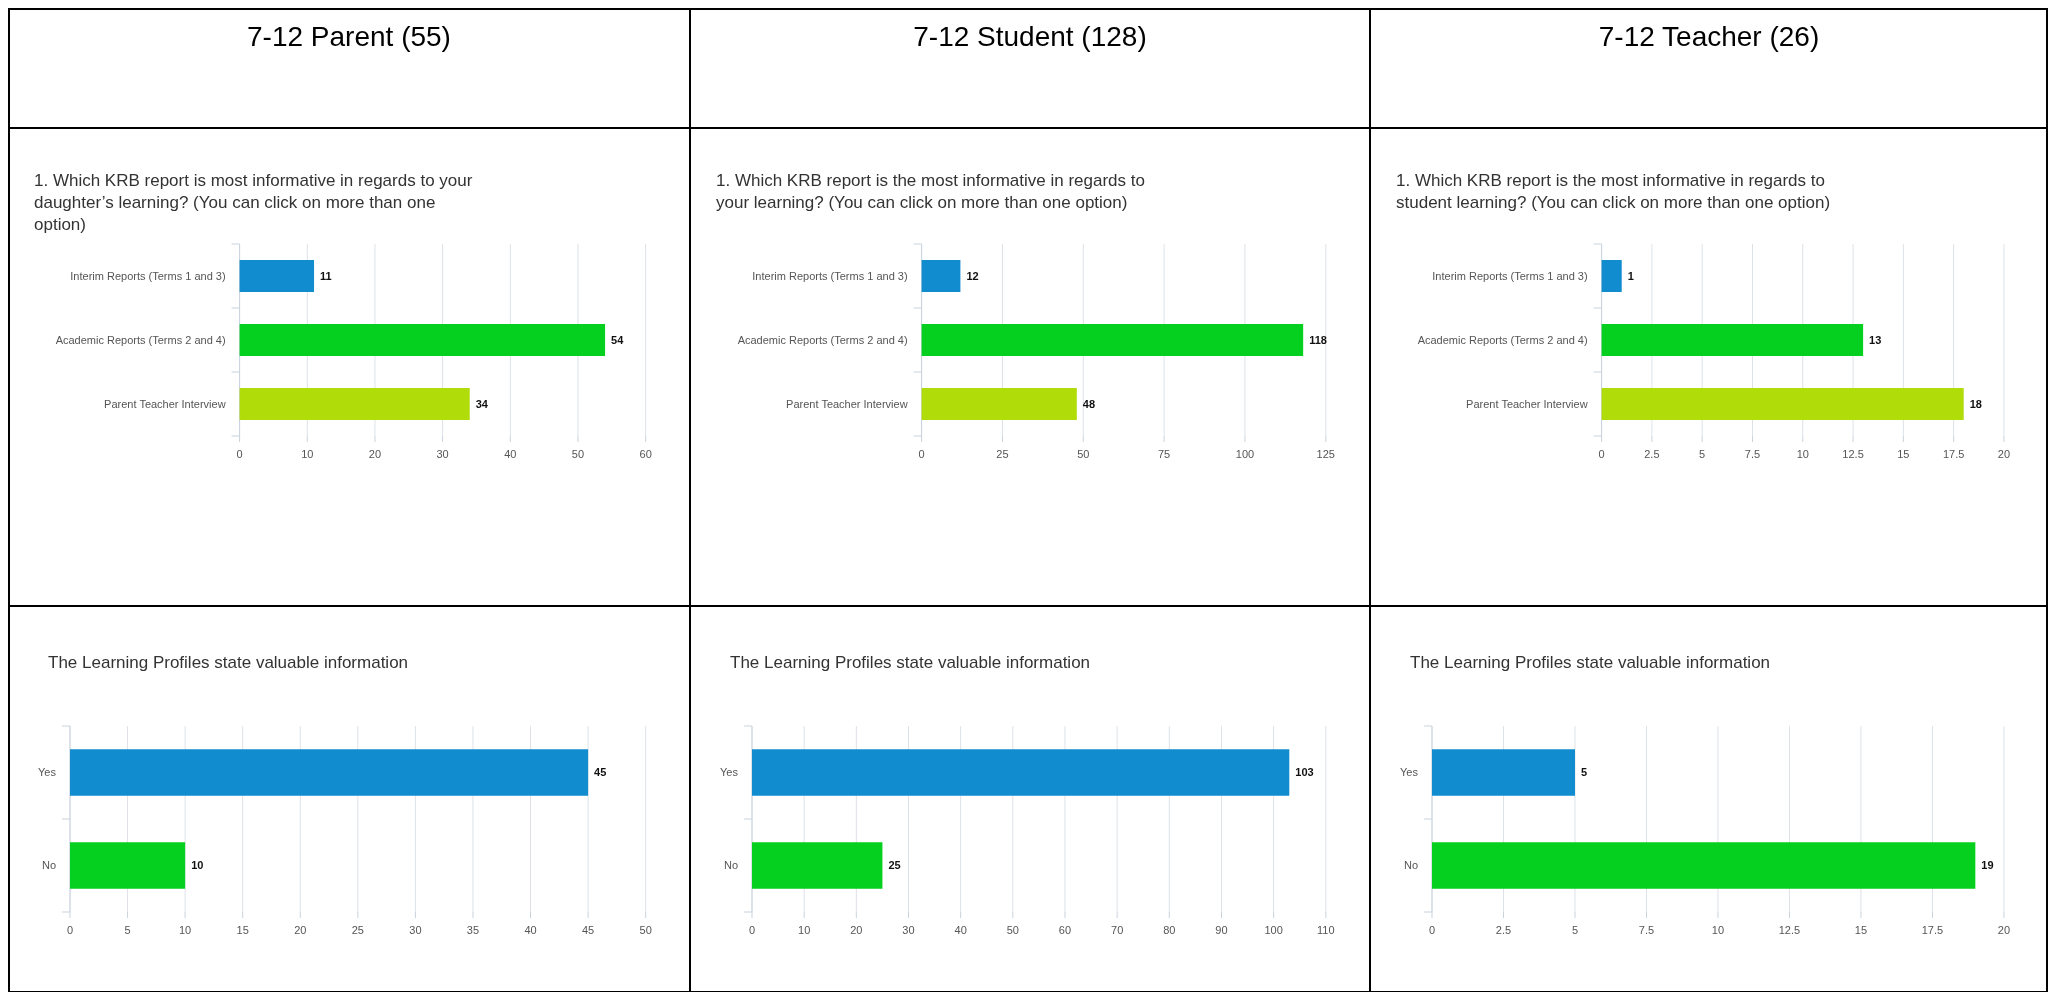 The height and width of the screenshot is (1002, 2058). Describe the element at coordinates (1325, 454) in the screenshot. I see `x-tick-label: 125` at that location.